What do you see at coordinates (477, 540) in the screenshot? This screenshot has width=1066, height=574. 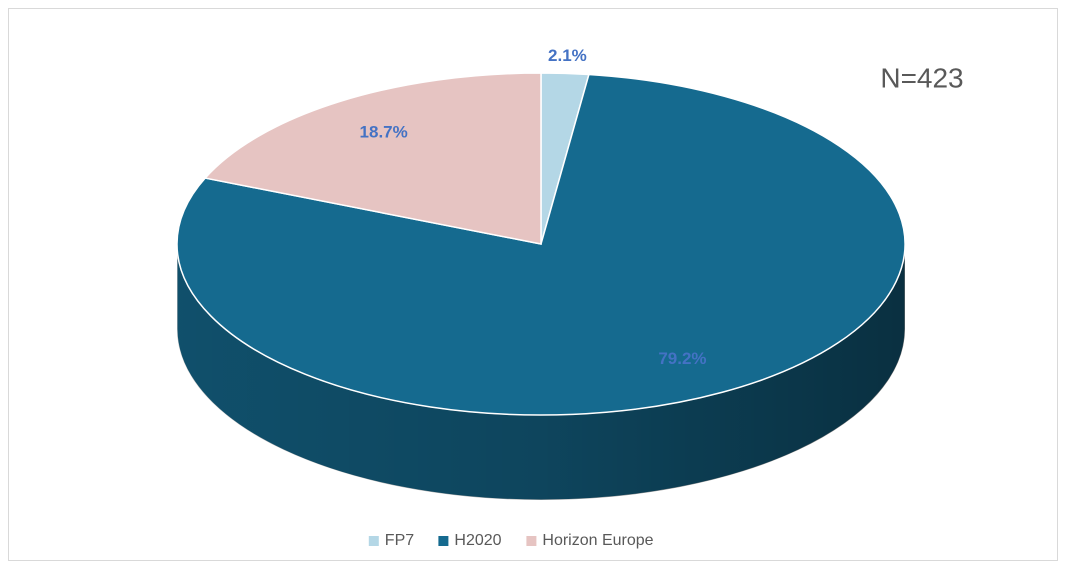 I see `legend-label: H2020` at bounding box center [477, 540].